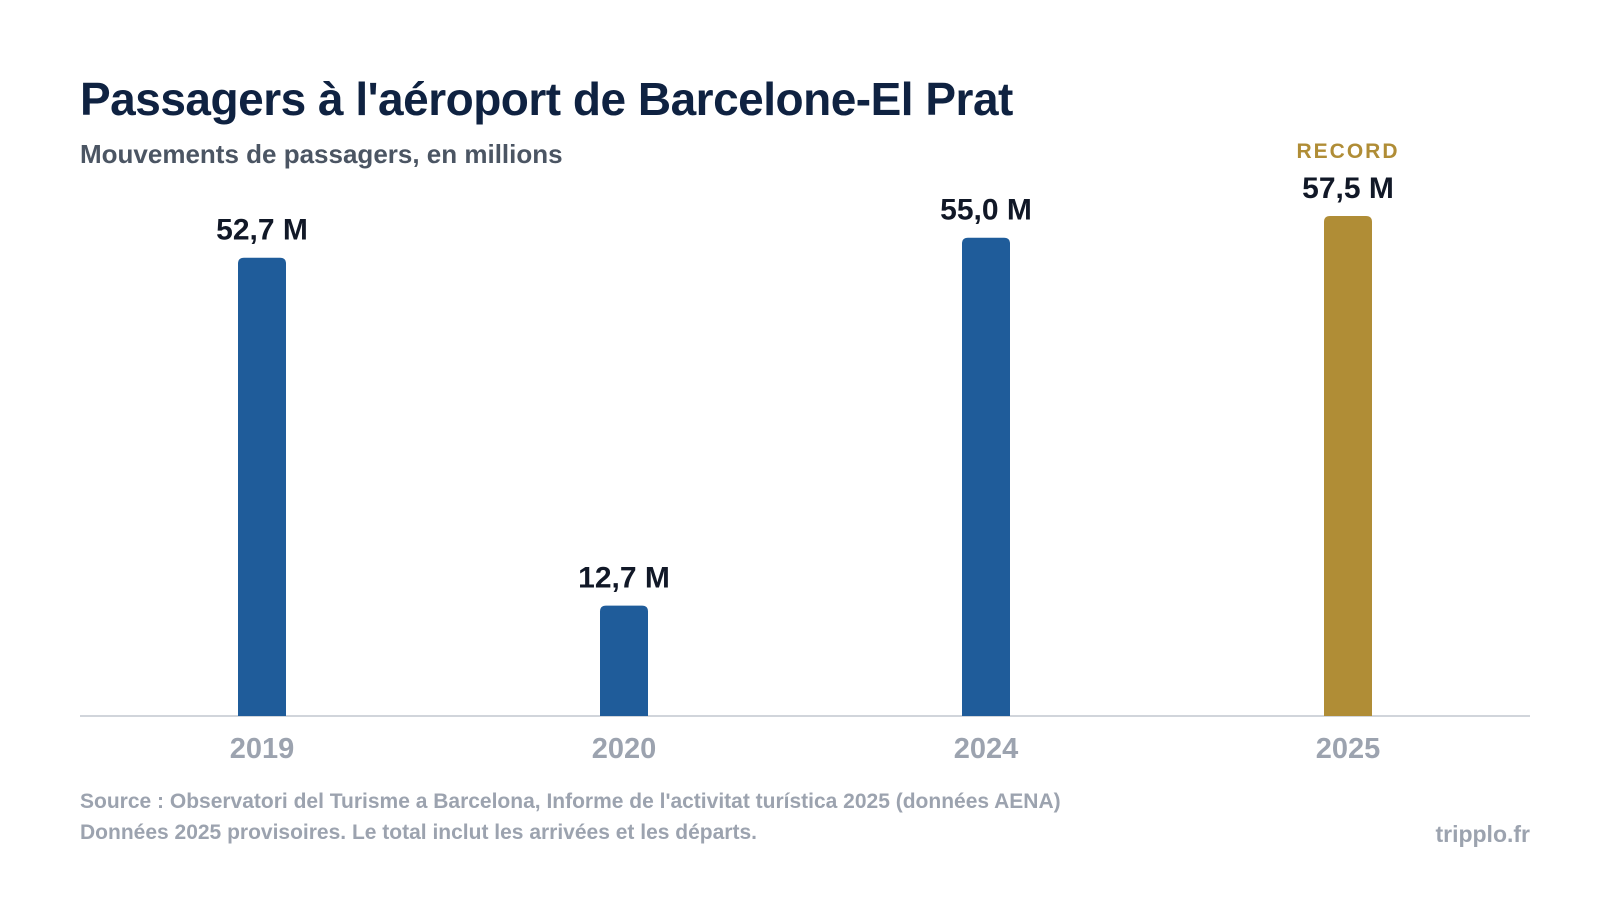 The width and height of the screenshot is (1600, 900). I want to click on x-tick-label-2024: 2024, so click(986, 749).